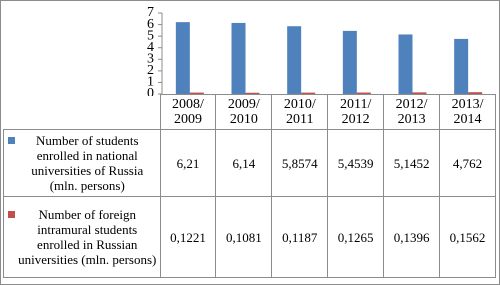 This screenshot has width=500, height=285. Describe the element at coordinates (467, 163) in the screenshot. I see `value-cell: 4,762` at that location.